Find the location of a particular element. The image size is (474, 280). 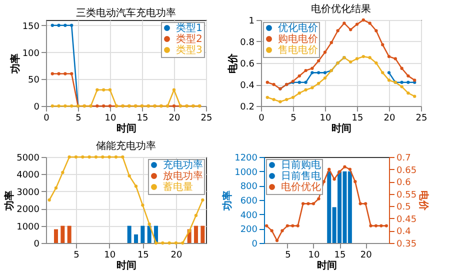

legend-label: 类型3 is located at coordinates (189, 50).